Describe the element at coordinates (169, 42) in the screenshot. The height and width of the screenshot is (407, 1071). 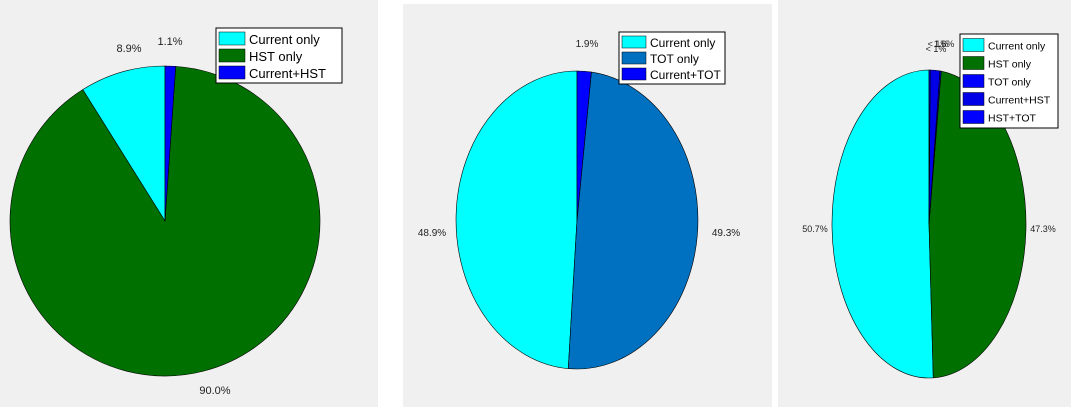
I see `pct-label-current-hst: 1.1%` at that location.